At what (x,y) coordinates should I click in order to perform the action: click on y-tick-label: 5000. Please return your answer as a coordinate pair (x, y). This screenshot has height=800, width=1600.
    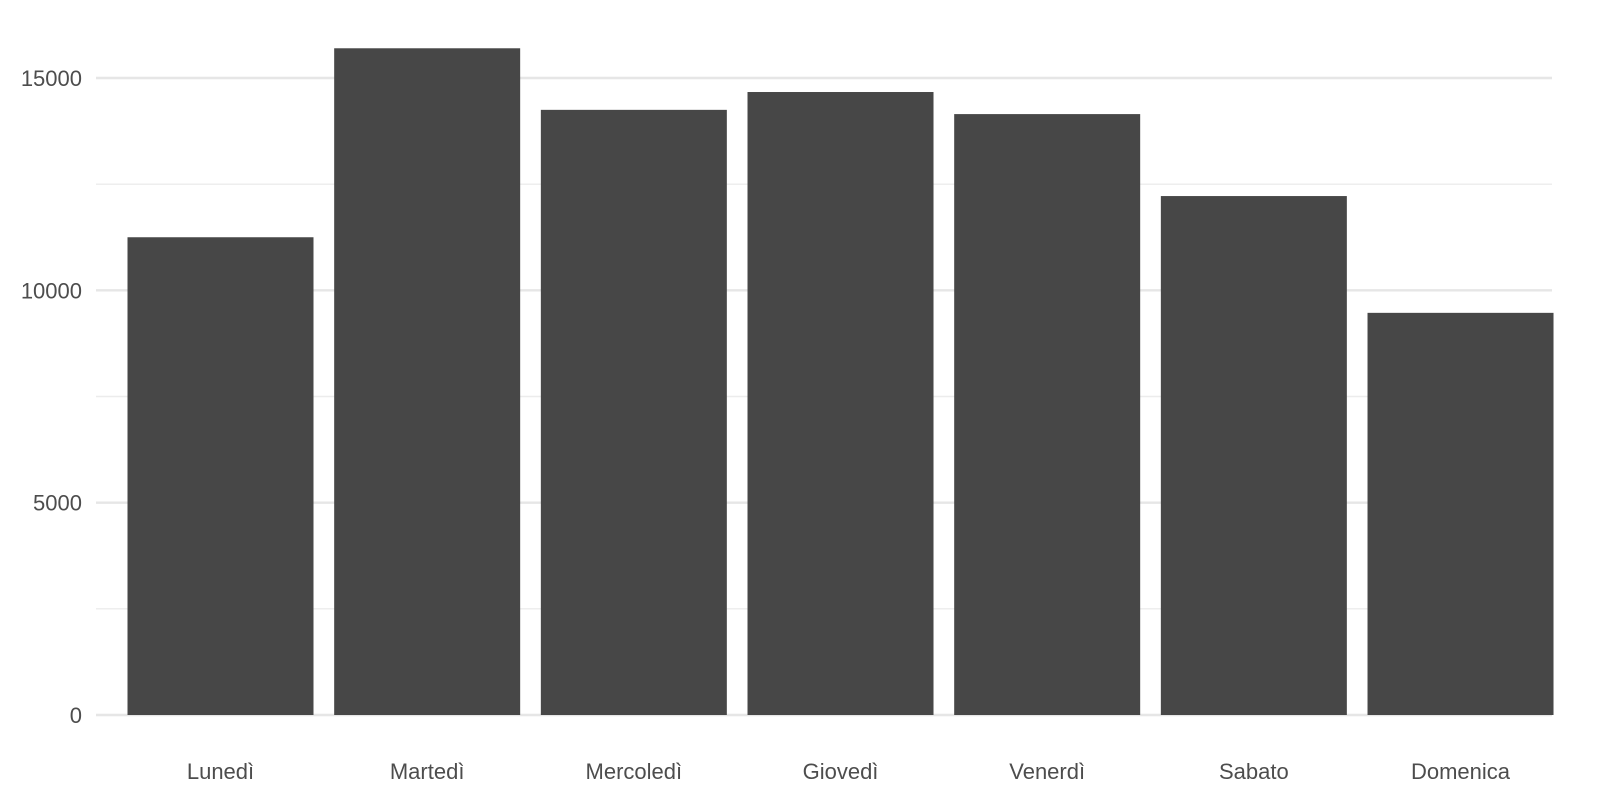
    Looking at the image, I should click on (57, 503).